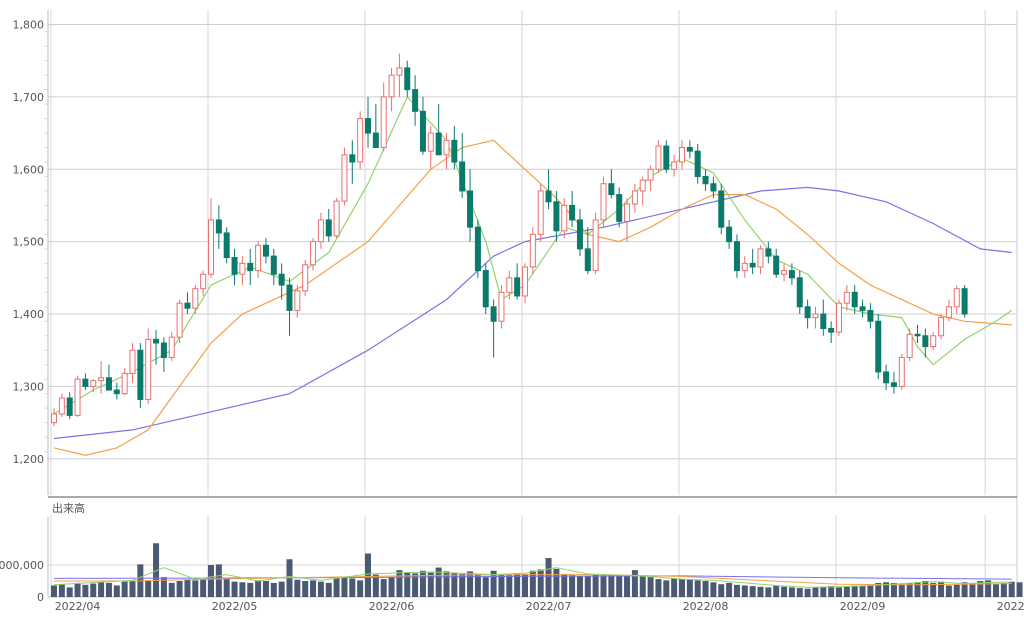  I want to click on price-tick-label: 1,800, so click(29, 24).